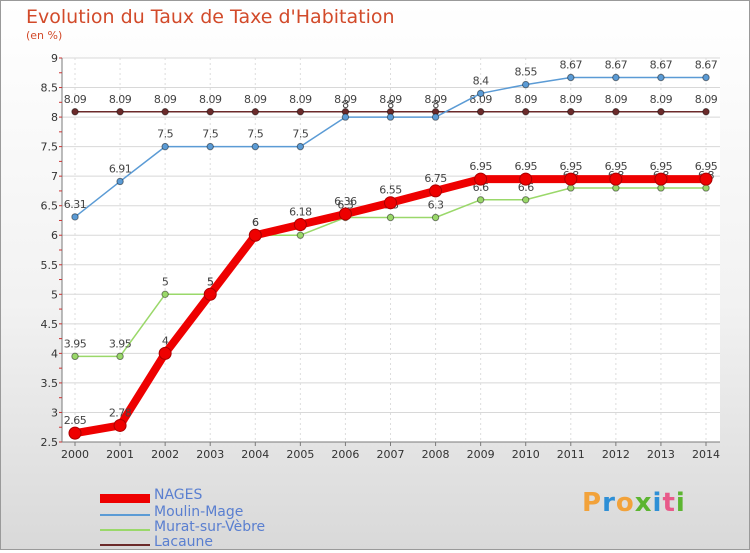  Describe the element at coordinates (300, 454) in the screenshot. I see `x-tick-label: 2005` at that location.